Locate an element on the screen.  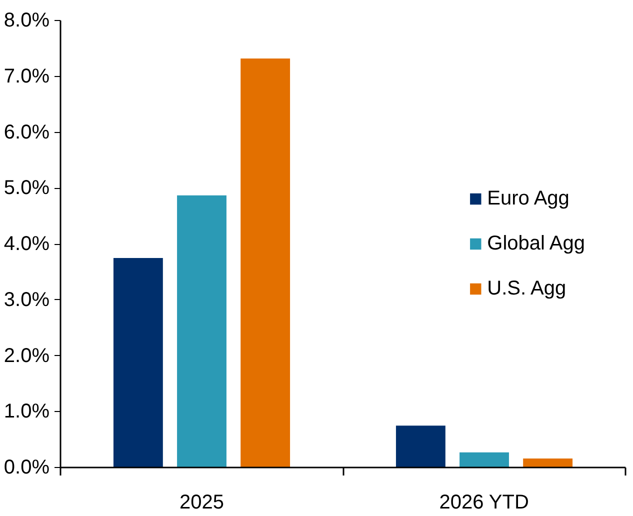
x-tick-label: 2025 is located at coordinates (202, 503).